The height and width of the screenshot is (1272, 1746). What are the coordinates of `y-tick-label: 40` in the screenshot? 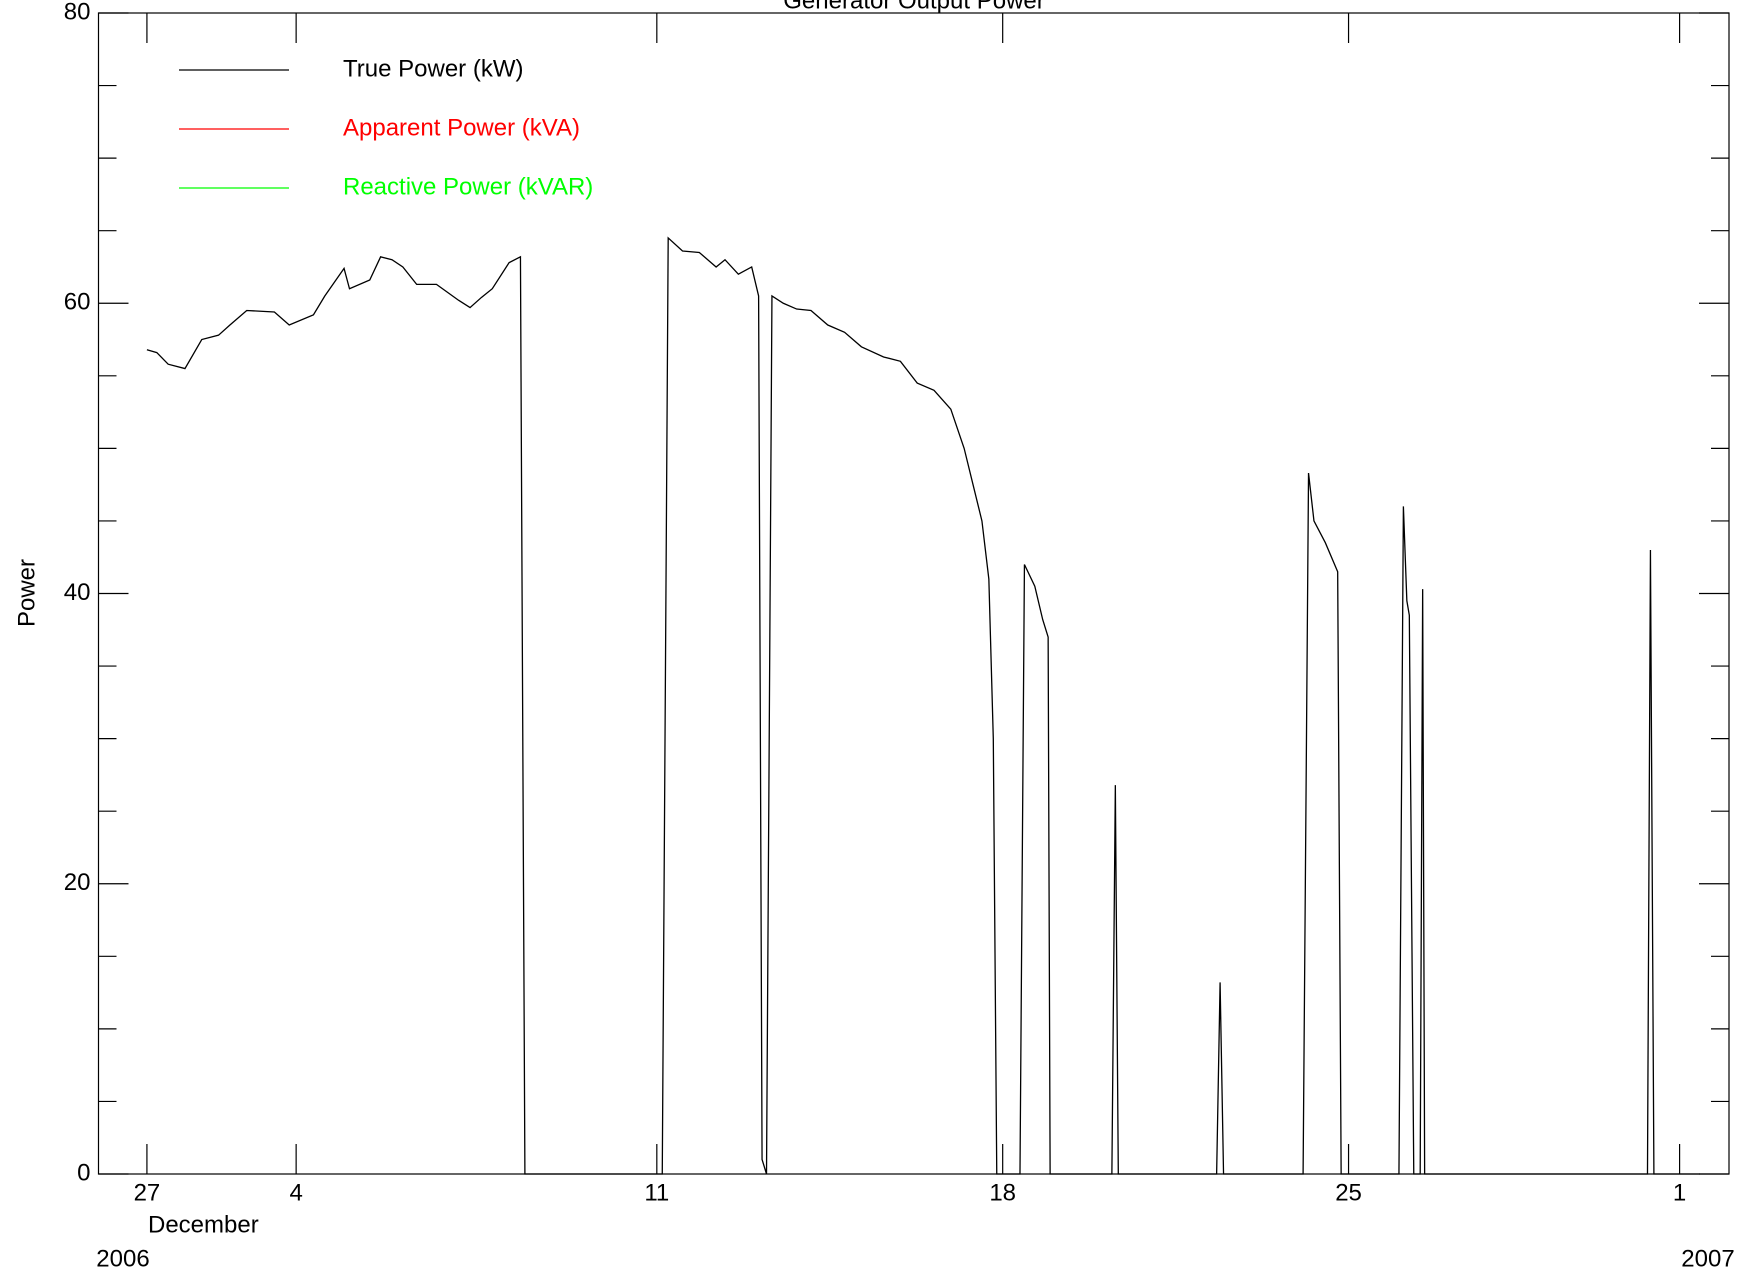 It's located at (77, 592).